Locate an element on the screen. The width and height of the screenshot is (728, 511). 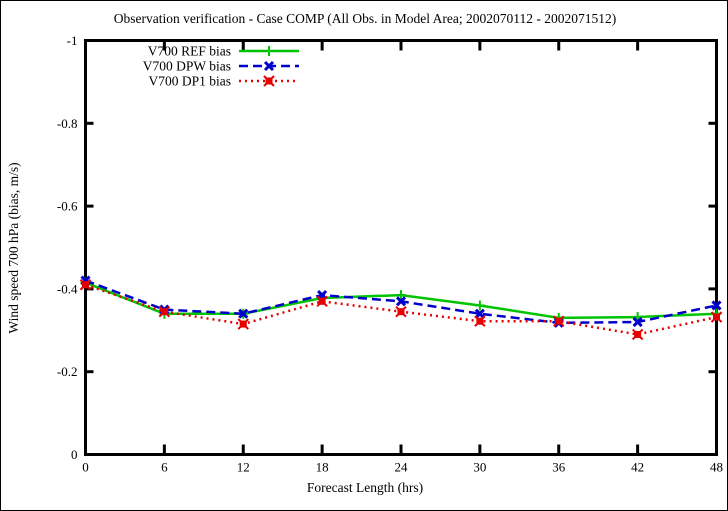
x-tick-label: 12 is located at coordinates (243, 467).